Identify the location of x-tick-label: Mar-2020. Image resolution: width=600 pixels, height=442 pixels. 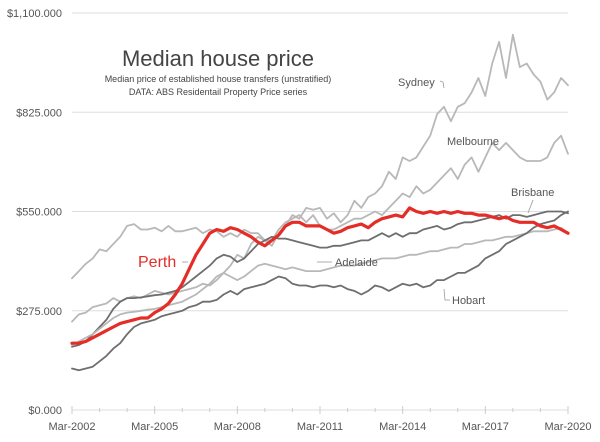
(567, 427).